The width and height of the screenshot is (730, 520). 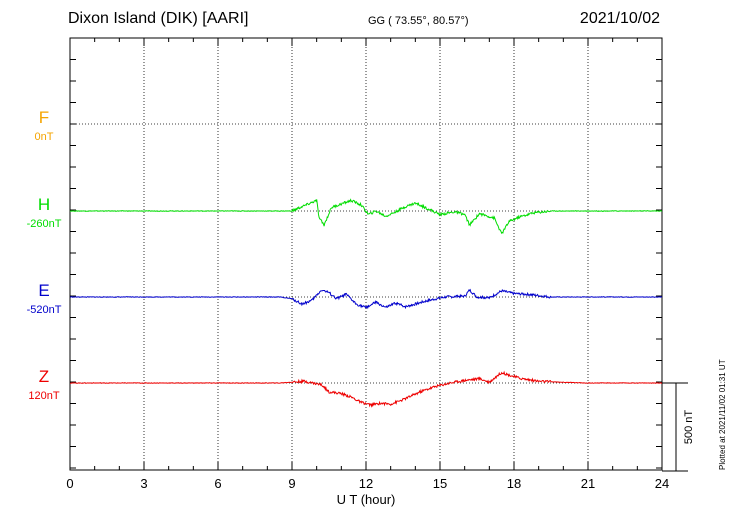 What do you see at coordinates (689, 427) in the screenshot?
I see `scale-bar-label: 500 nT` at bounding box center [689, 427].